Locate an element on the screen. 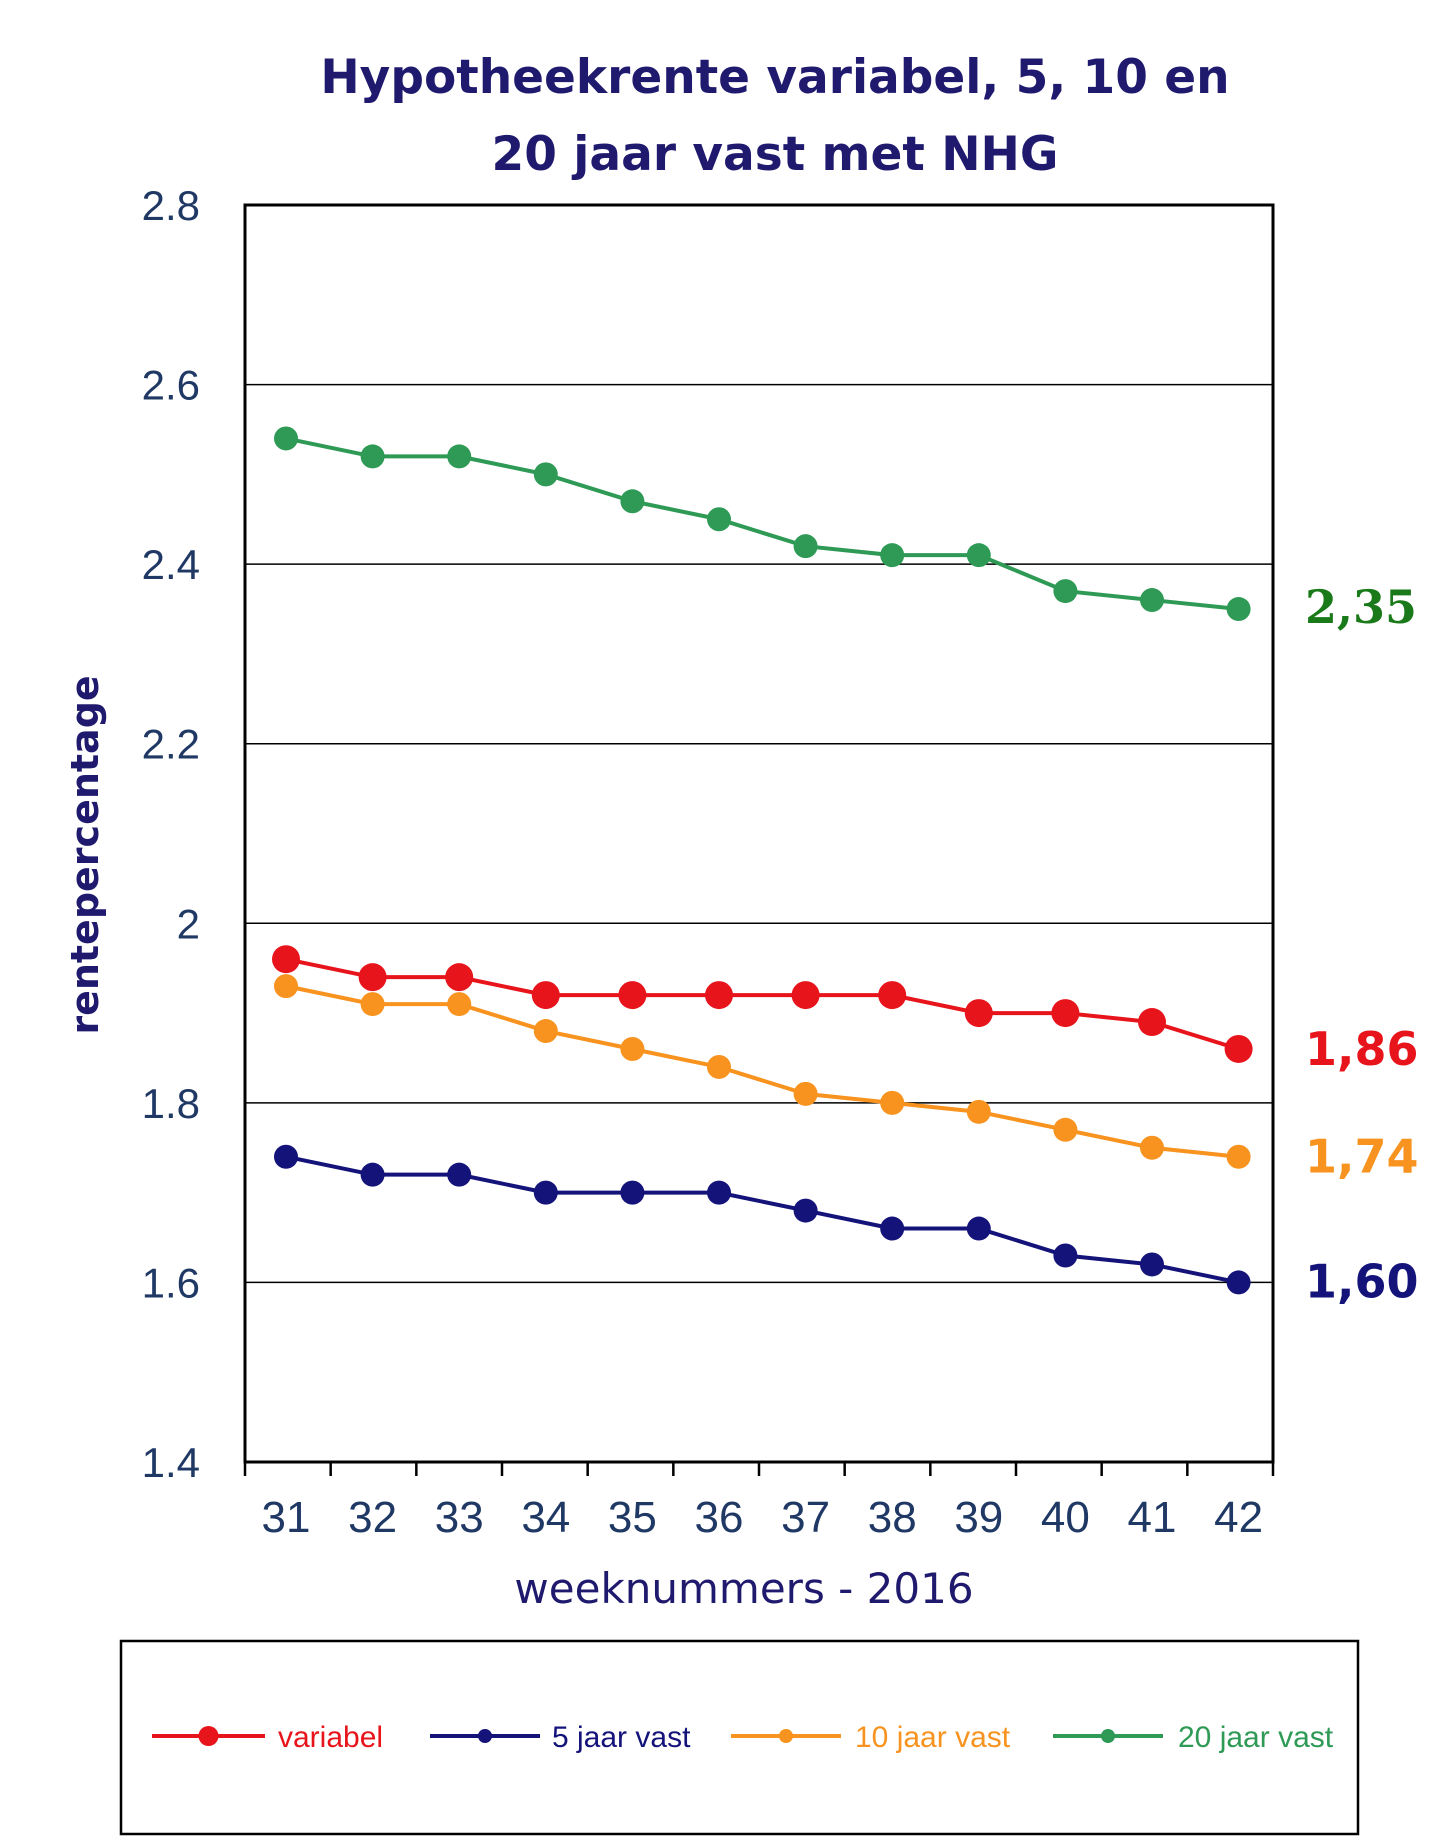 The height and width of the screenshot is (1841, 1440). y-tick-label: 2.6 is located at coordinates (171, 385).